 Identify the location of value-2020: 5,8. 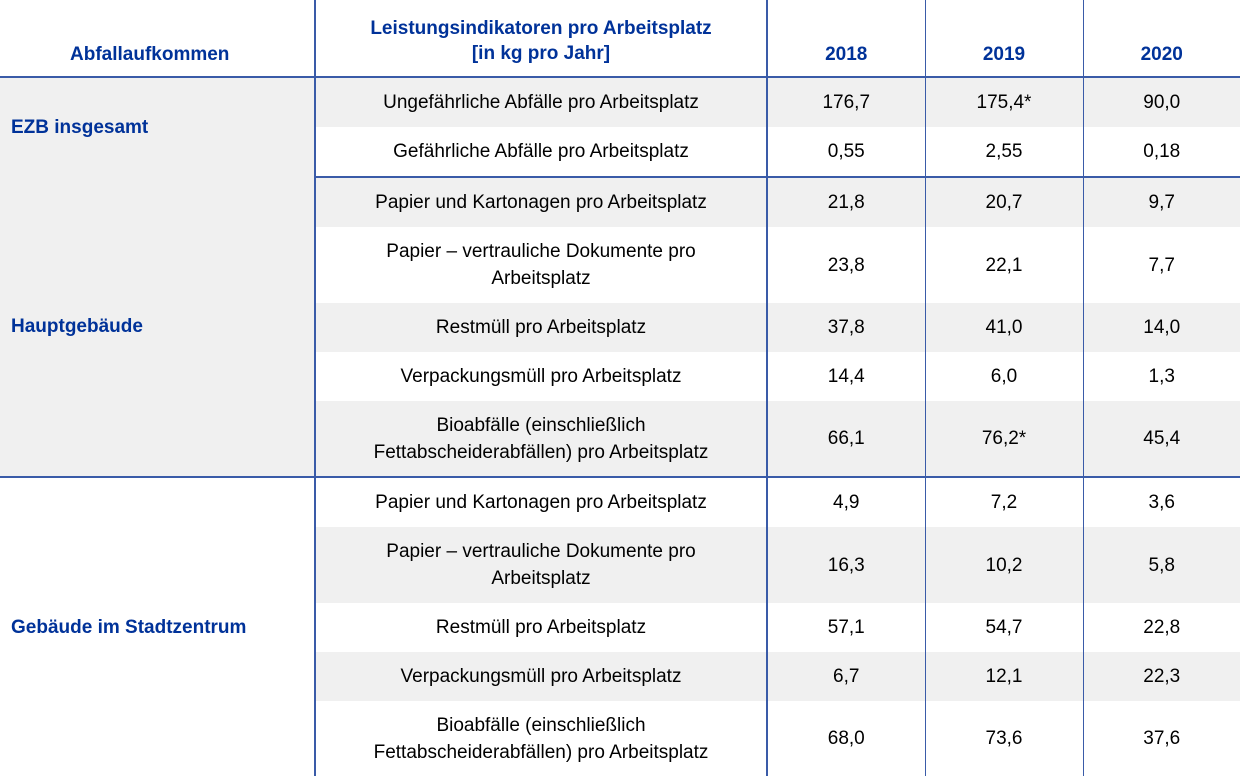
(1161, 565).